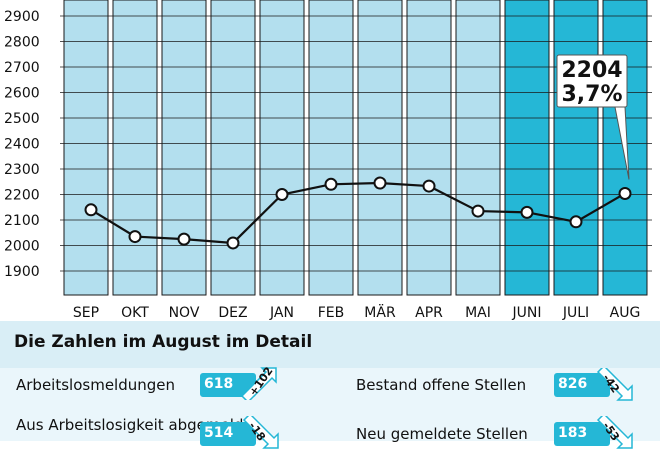 Image resolution: width=660 pixels, height=450 pixels. Describe the element at coordinates (163, 342) in the screenshot. I see `detail-title: Die Zahlen im August im Detail` at that location.